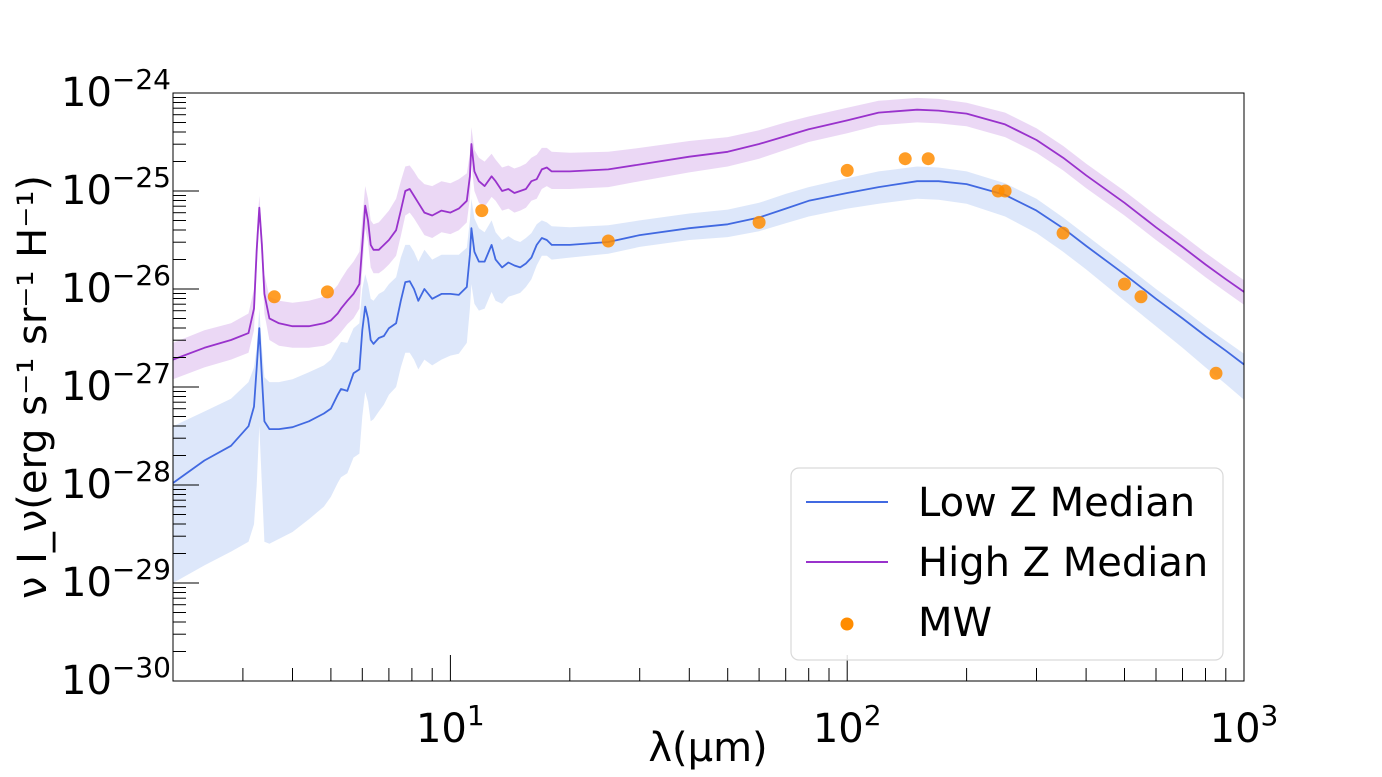 This screenshot has width=1382, height=777. Describe the element at coordinates (707, 748) in the screenshot. I see `x-axis-label: λ(μm)` at that location.